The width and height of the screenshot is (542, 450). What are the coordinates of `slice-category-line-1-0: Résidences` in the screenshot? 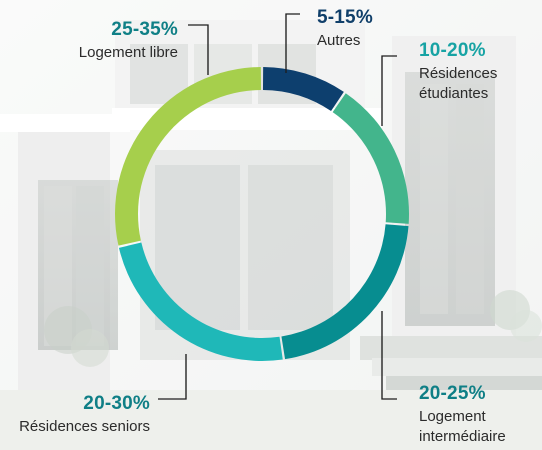 It's located at (458, 73).